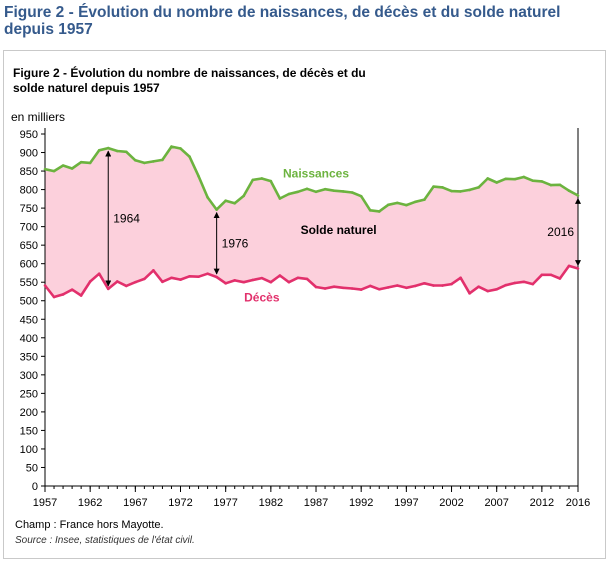 Image resolution: width=611 pixels, height=562 pixels. I want to click on deces-label: Décès, so click(262, 297).